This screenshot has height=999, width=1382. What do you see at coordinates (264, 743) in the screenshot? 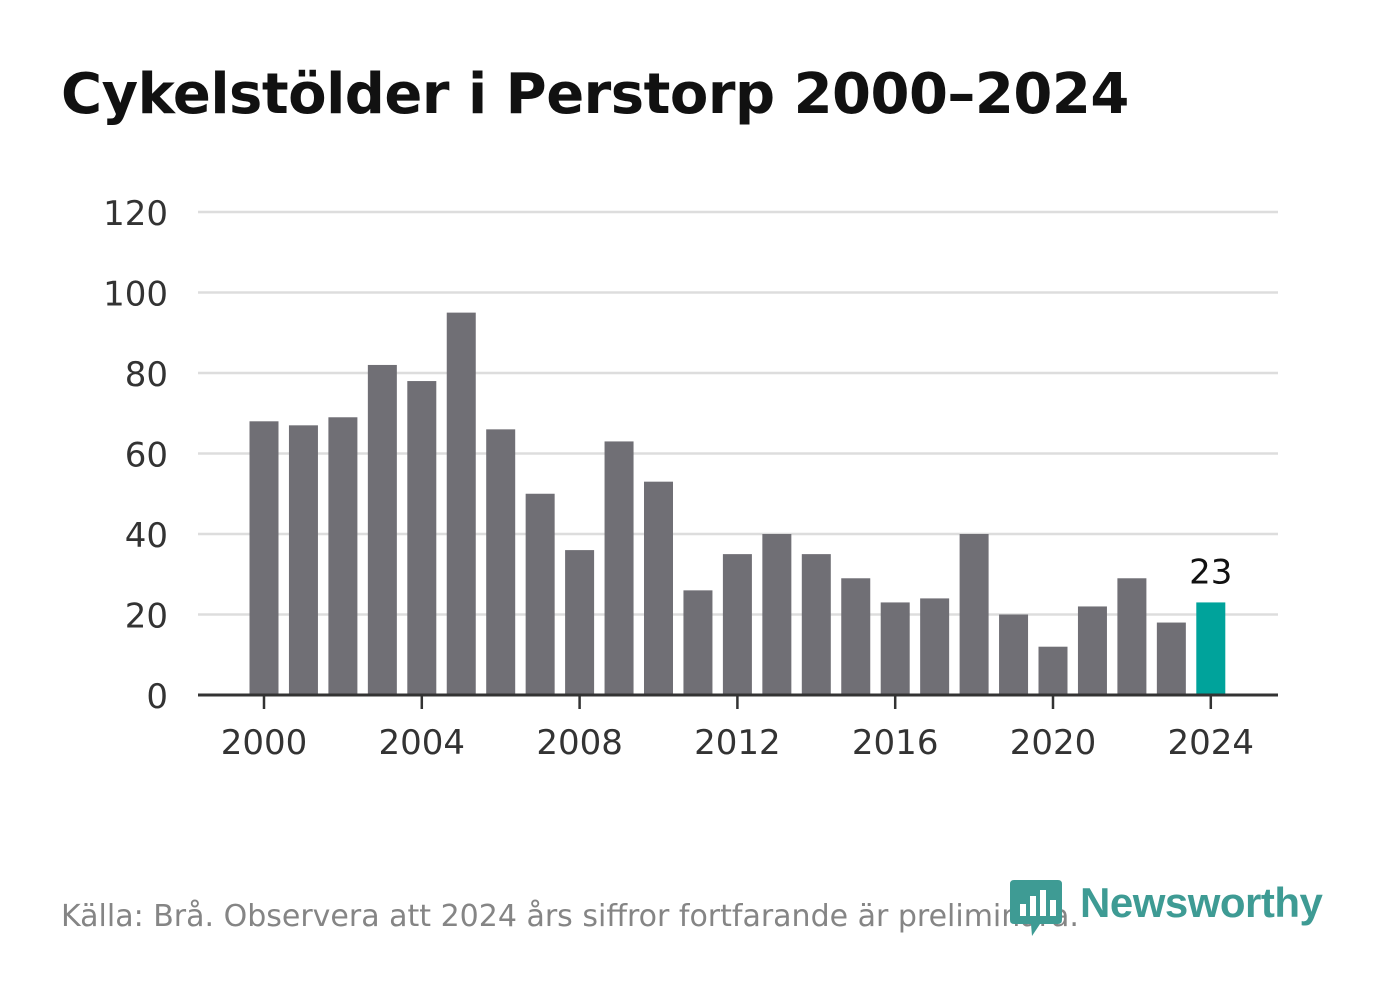
I see `x-tick-label: 2000` at bounding box center [264, 743].